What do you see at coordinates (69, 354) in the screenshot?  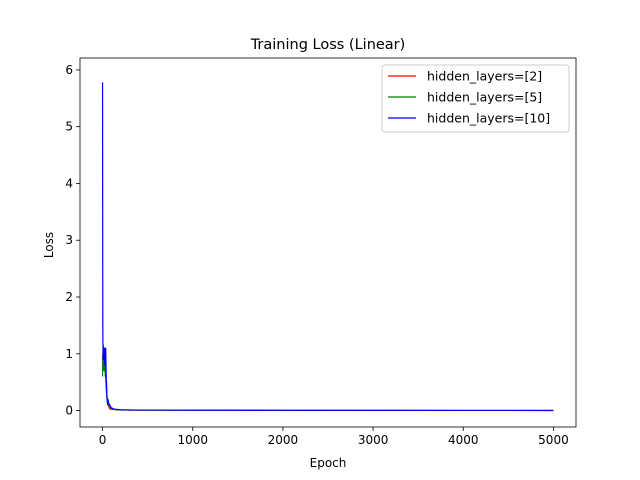 I see `y-tick-label: 1` at bounding box center [69, 354].